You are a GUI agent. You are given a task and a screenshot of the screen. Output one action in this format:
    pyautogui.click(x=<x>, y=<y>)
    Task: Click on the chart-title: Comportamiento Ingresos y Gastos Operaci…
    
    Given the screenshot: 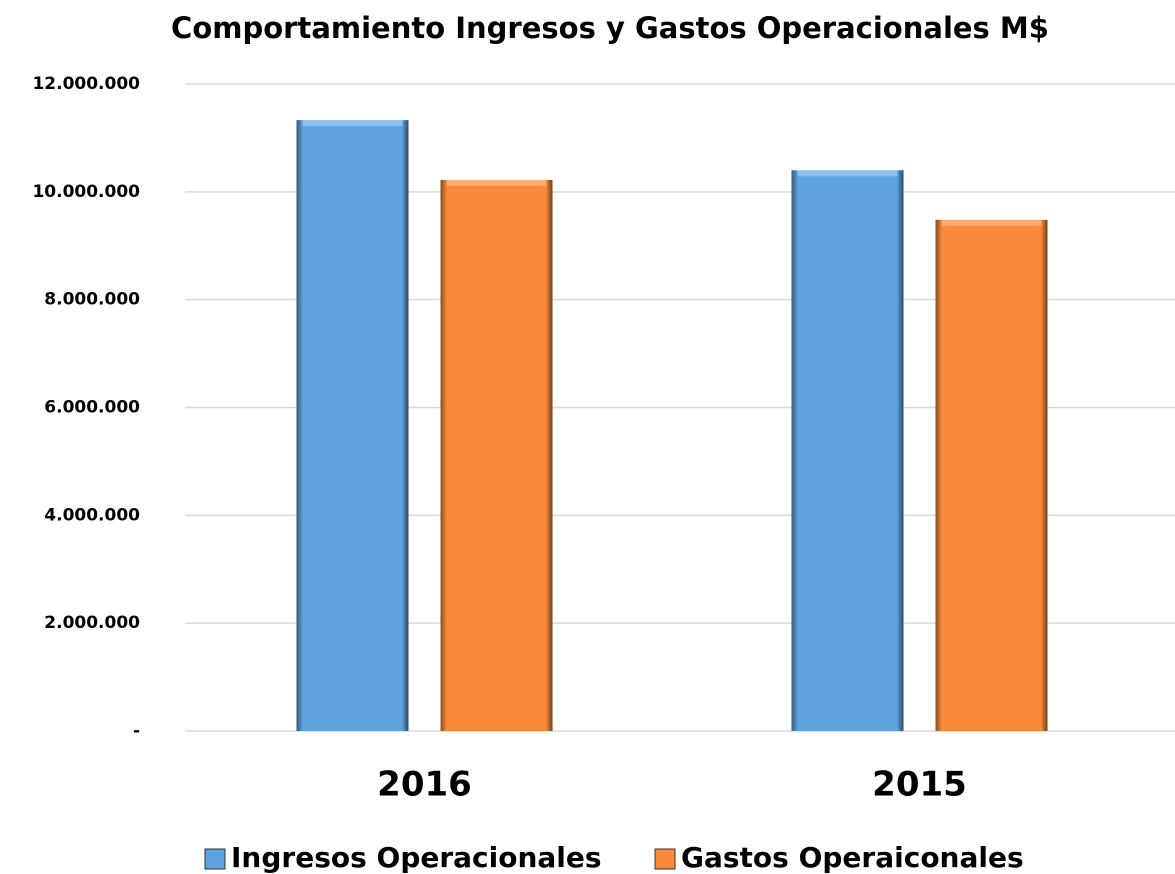 What is the action you would take?
    pyautogui.click(x=610, y=28)
    